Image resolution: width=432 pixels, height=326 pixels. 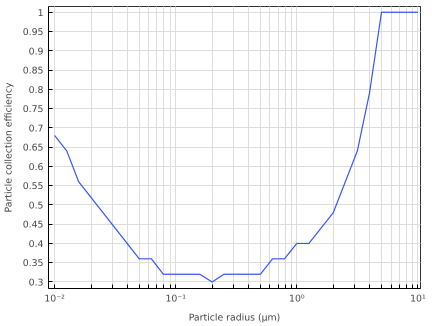 What do you see at coordinates (234, 318) in the screenshot?
I see `x-axis-title: Particle radius (µm)` at bounding box center [234, 318].